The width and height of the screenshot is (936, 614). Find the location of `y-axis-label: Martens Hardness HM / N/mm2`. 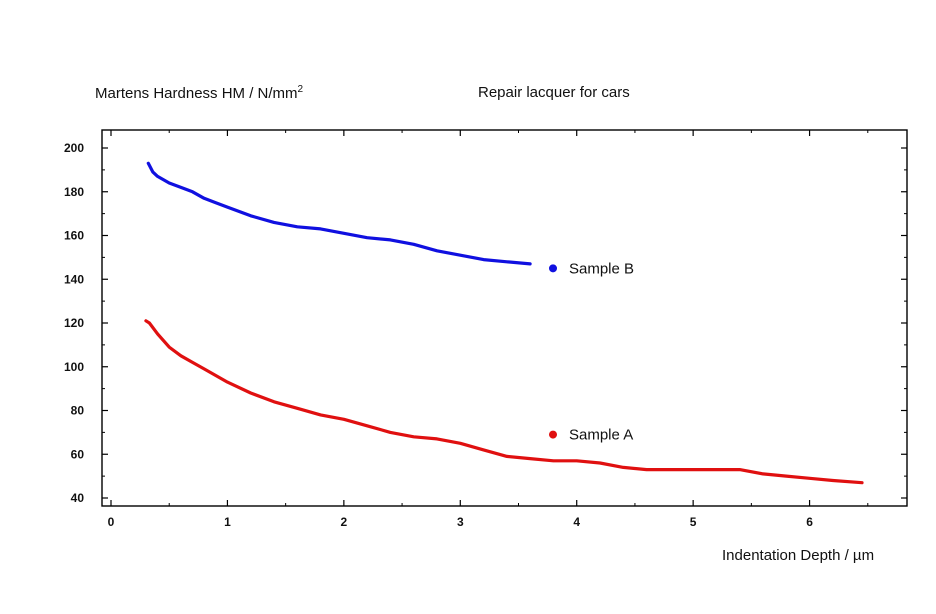

y-axis-label: Martens Hardness HM / N/mm2 is located at coordinates (199, 93).